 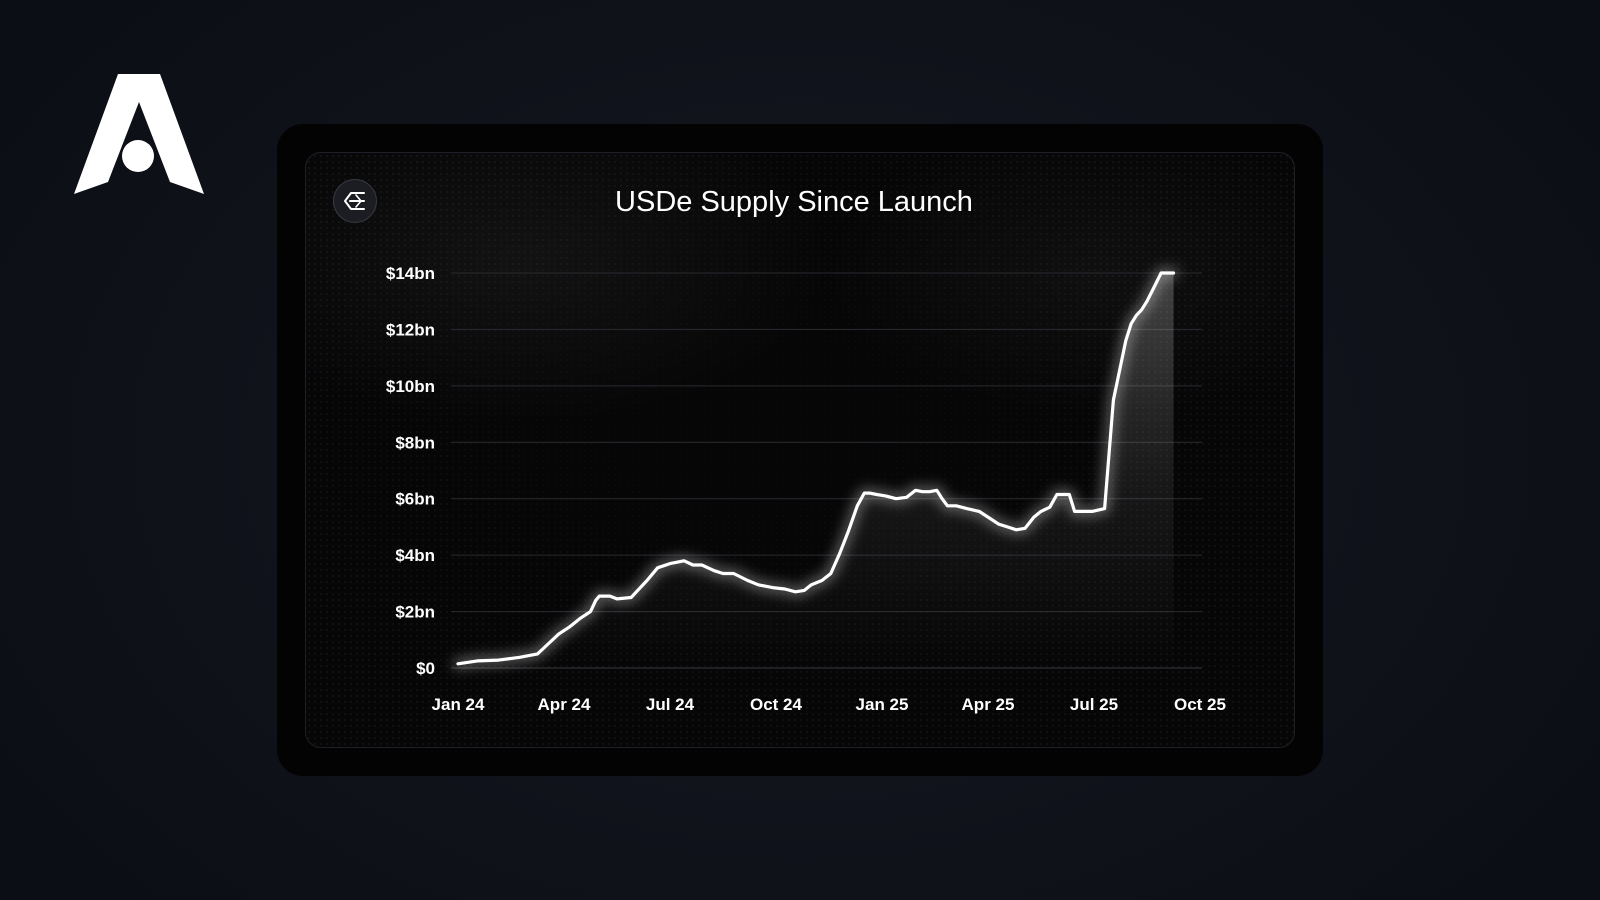 I want to click on y-tick-label: $6bn, so click(x=415, y=499).